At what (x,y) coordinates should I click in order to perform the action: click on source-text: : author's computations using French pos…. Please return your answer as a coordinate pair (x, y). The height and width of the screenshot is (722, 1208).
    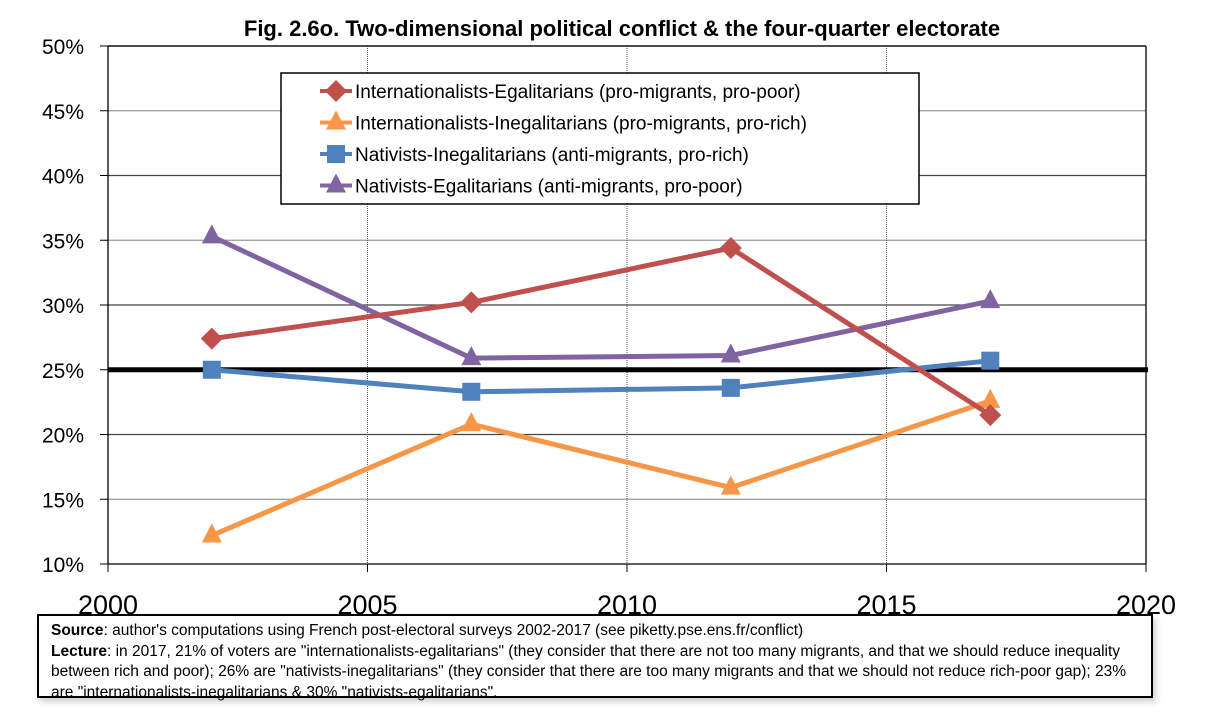
    Looking at the image, I should click on (453, 630).